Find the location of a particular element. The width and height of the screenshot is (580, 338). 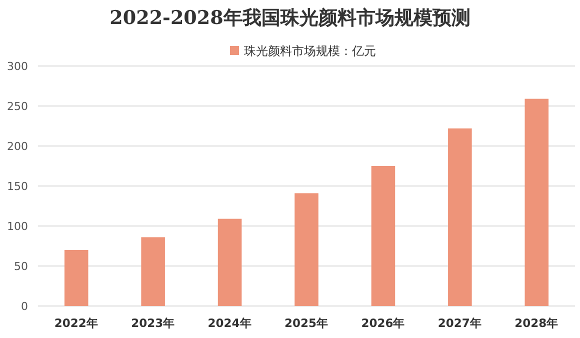

x-tick-label: 2028年 is located at coordinates (536, 323).